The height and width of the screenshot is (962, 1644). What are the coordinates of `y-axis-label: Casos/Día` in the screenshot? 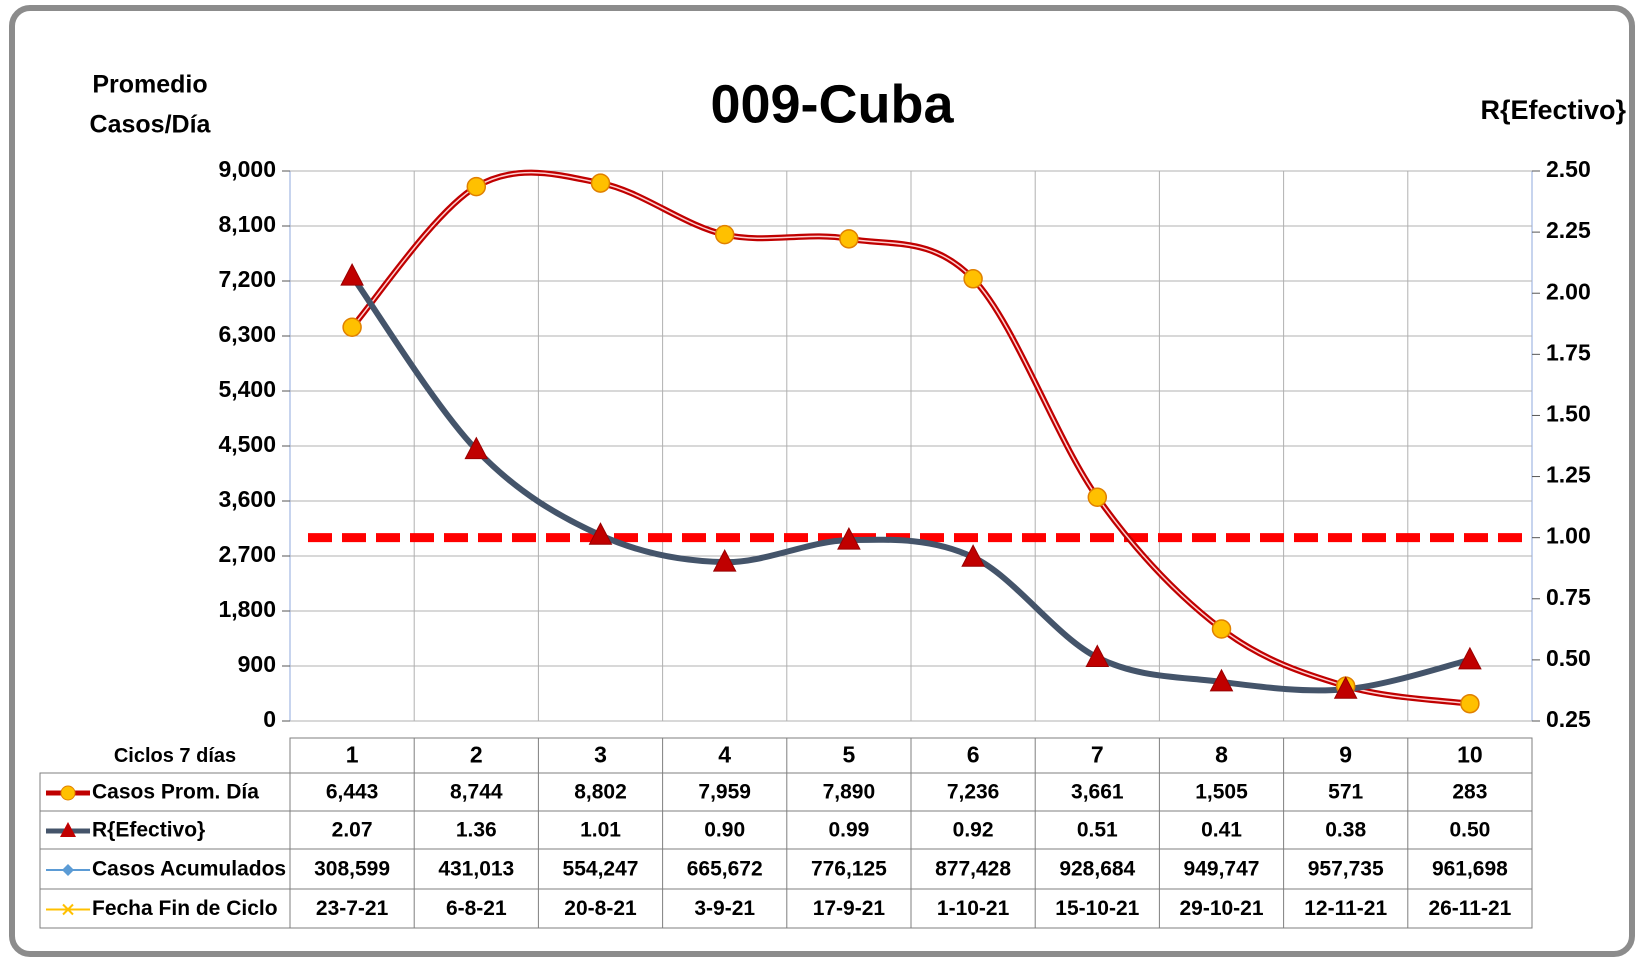 It's located at (151, 125).